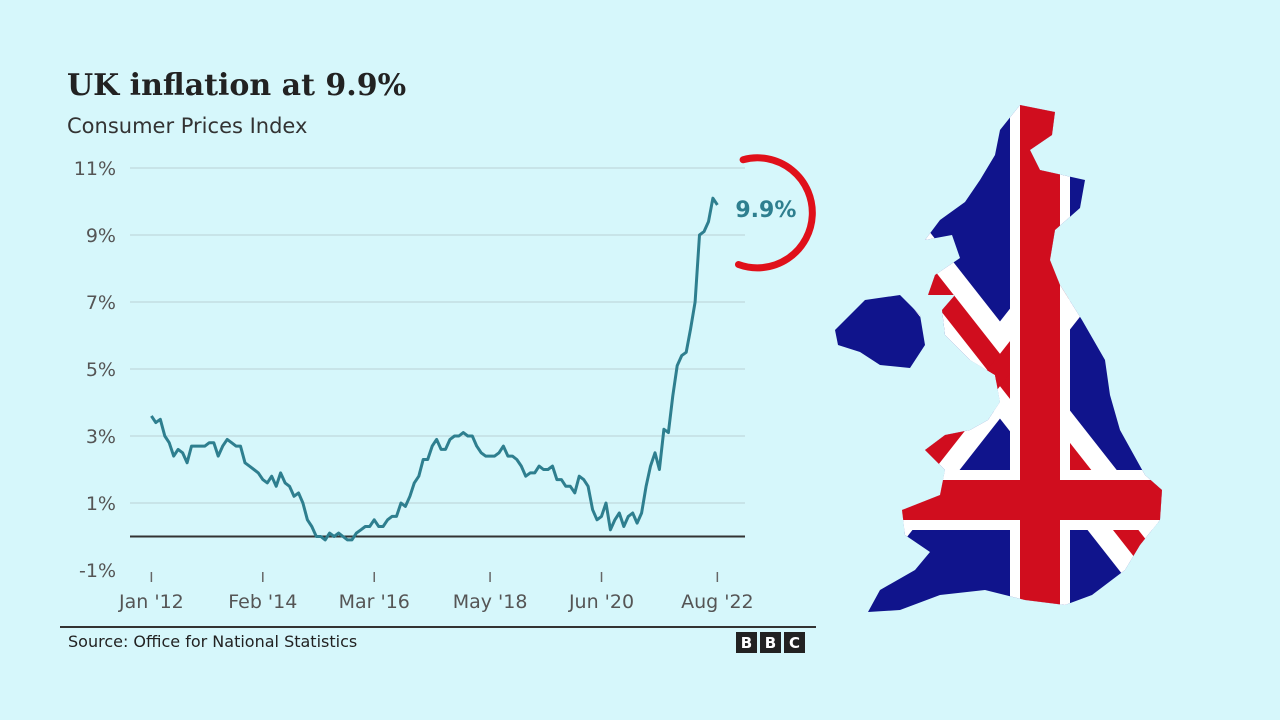  Describe the element at coordinates (101, 303) in the screenshot. I see `y-tick-label: 7%` at that location.